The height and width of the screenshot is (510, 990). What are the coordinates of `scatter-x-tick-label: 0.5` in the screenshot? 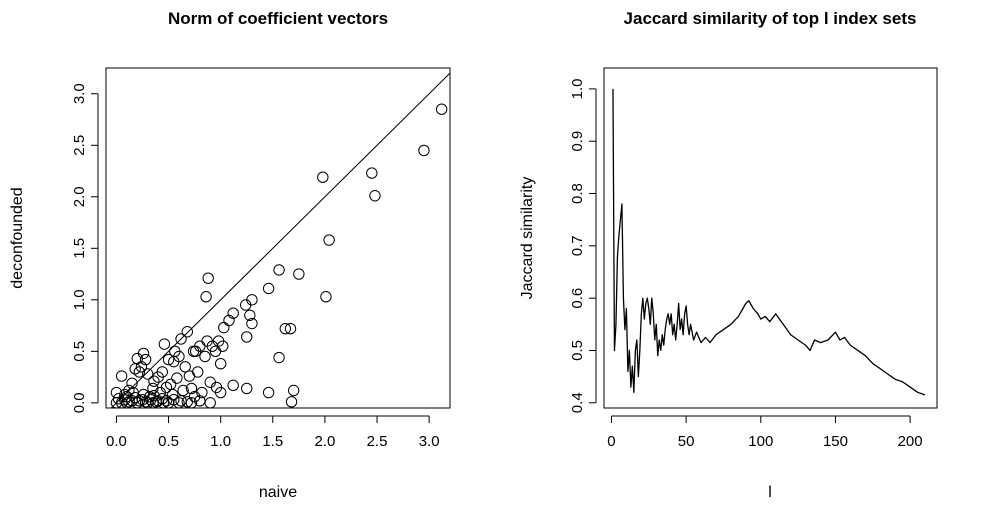 It's located at (168, 441).